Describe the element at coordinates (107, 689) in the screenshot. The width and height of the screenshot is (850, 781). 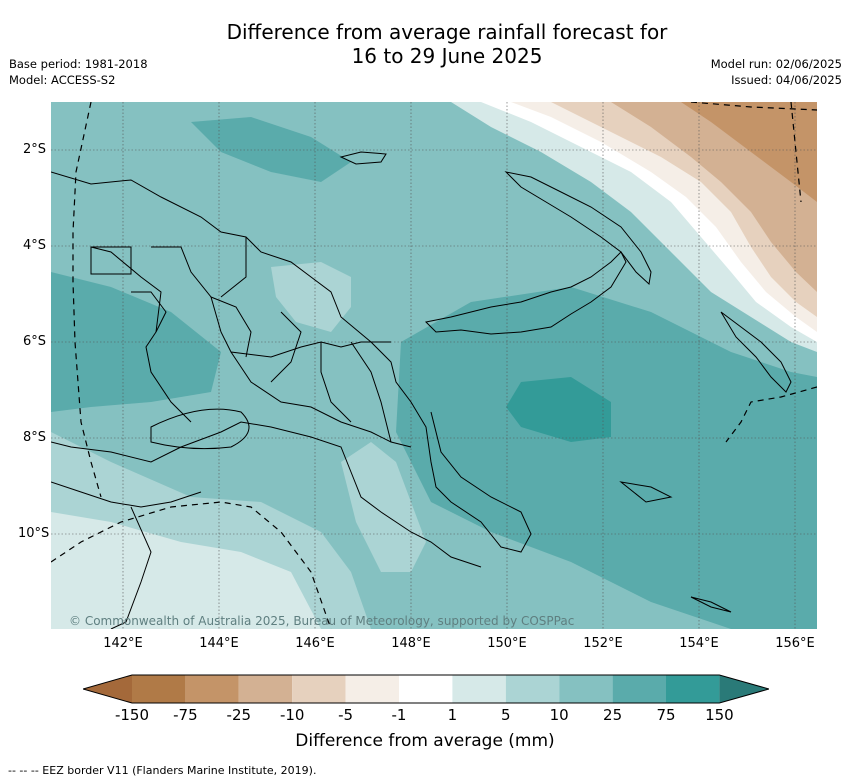
I see `colorbar-low-arrow` at that location.